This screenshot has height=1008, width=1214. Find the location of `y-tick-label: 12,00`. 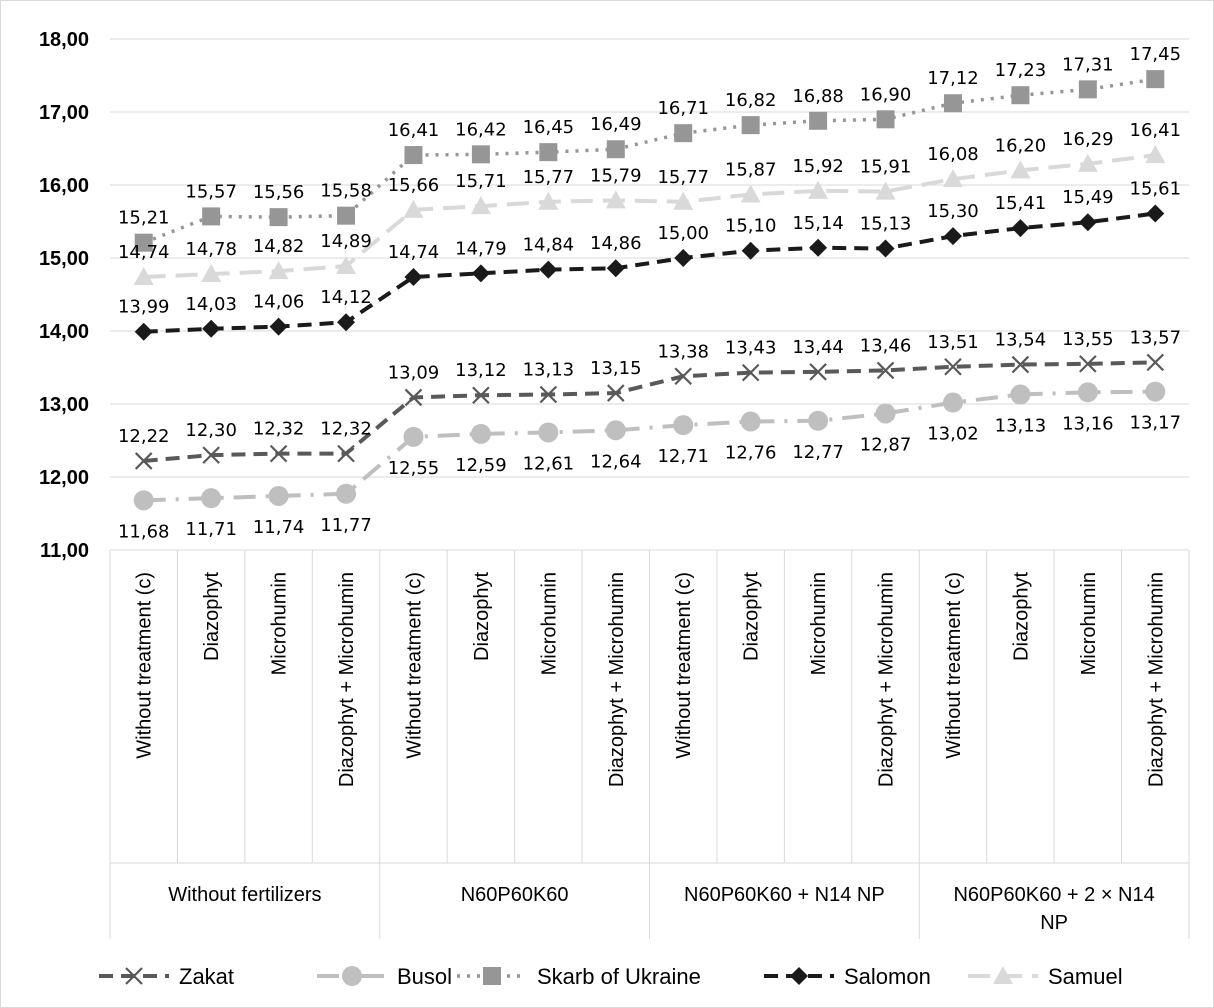

y-tick-label: 12,00 is located at coordinates (64, 478).